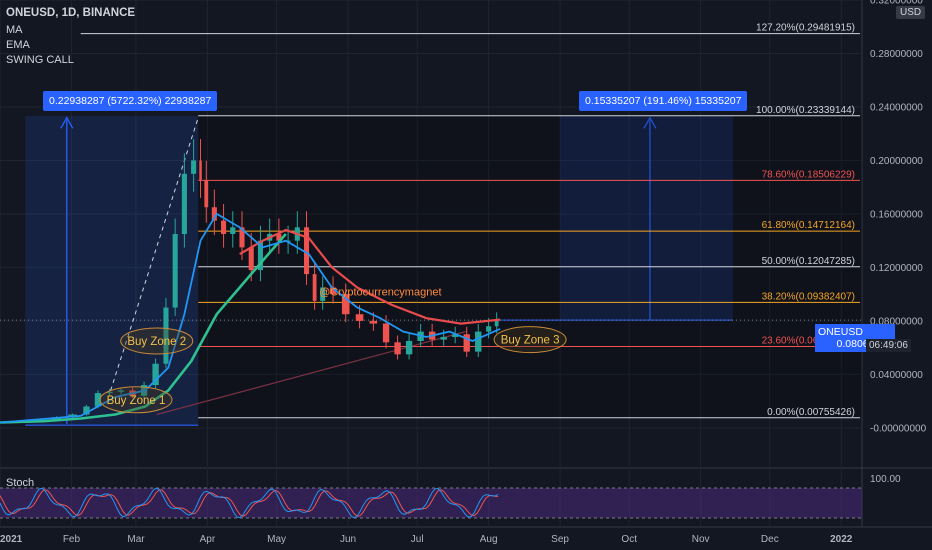 Image resolution: width=932 pixels, height=550 pixels. I want to click on time-tick-label: Mar, so click(136, 539).